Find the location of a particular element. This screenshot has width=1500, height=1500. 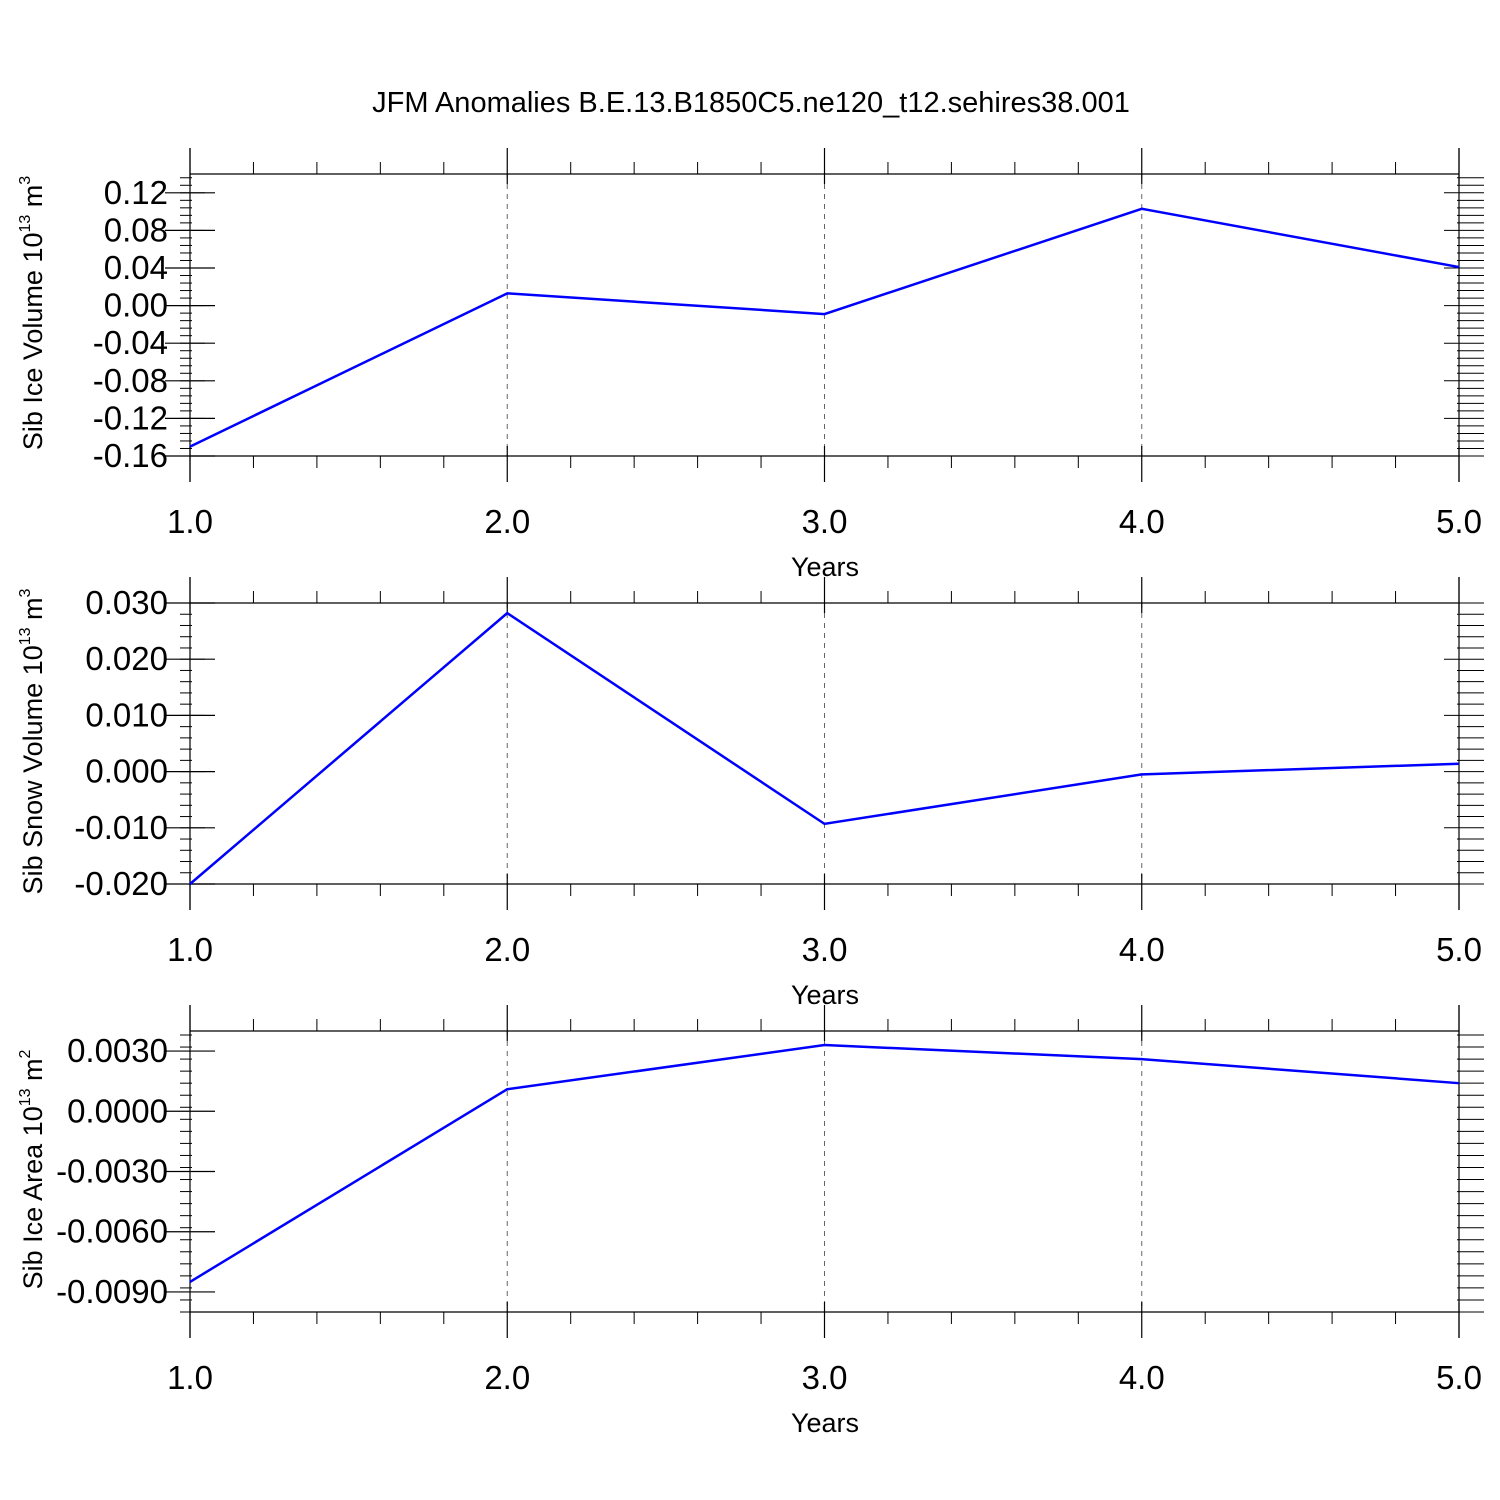

y-axis-label-main: Sib Snow Volume 10 is located at coordinates (33, 769).